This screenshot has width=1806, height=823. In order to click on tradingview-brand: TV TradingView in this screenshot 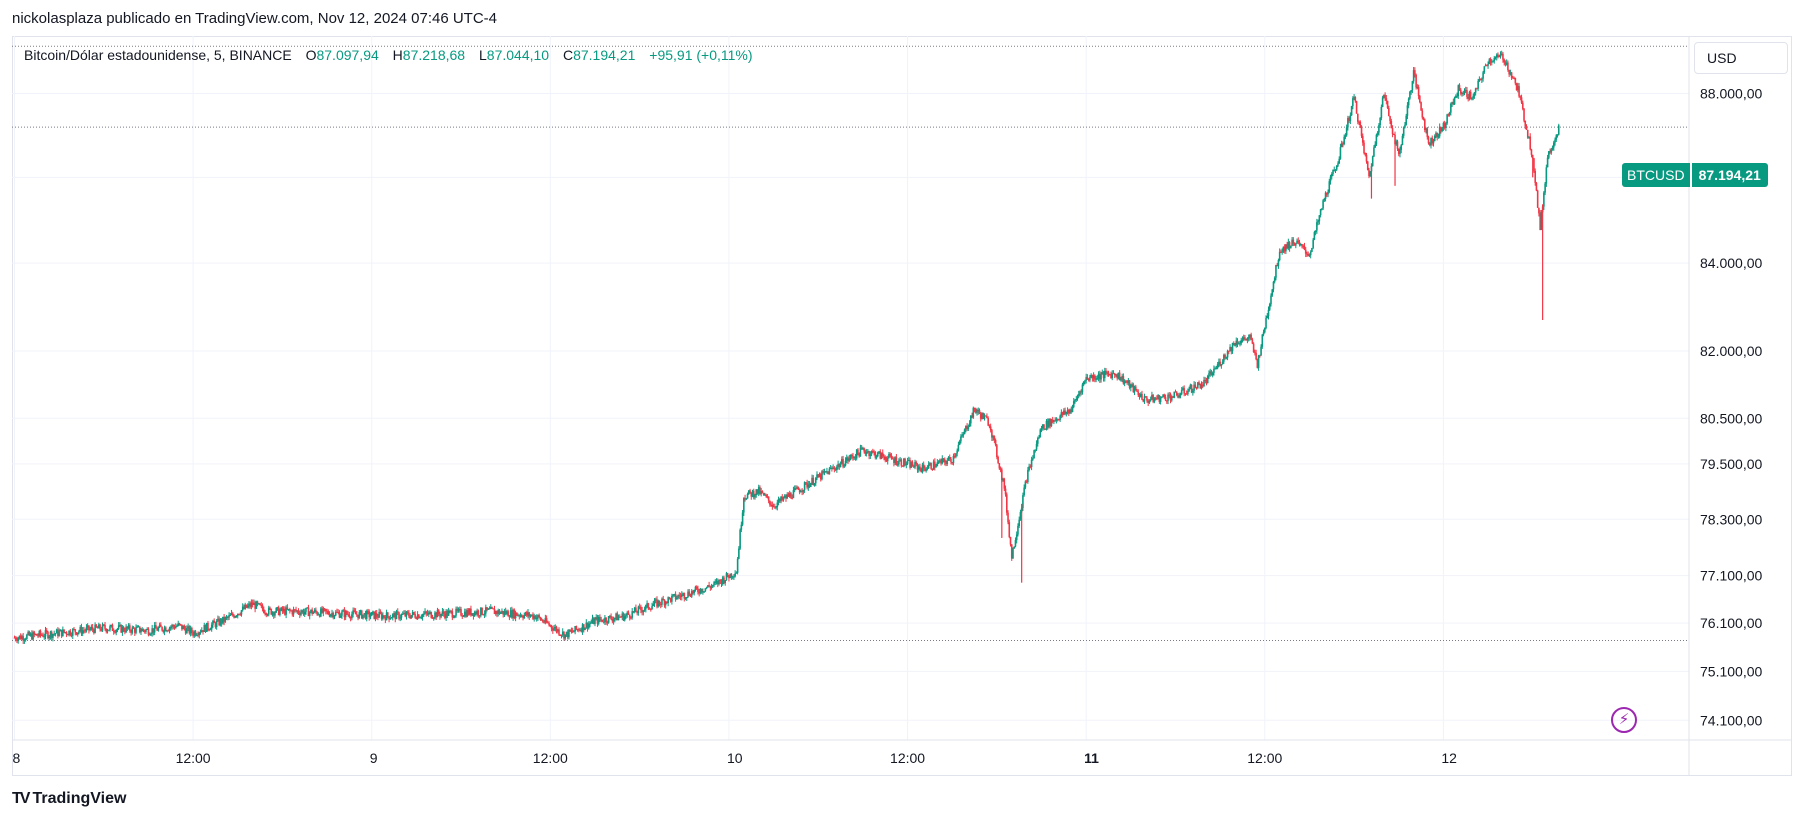, I will do `click(69, 799)`.